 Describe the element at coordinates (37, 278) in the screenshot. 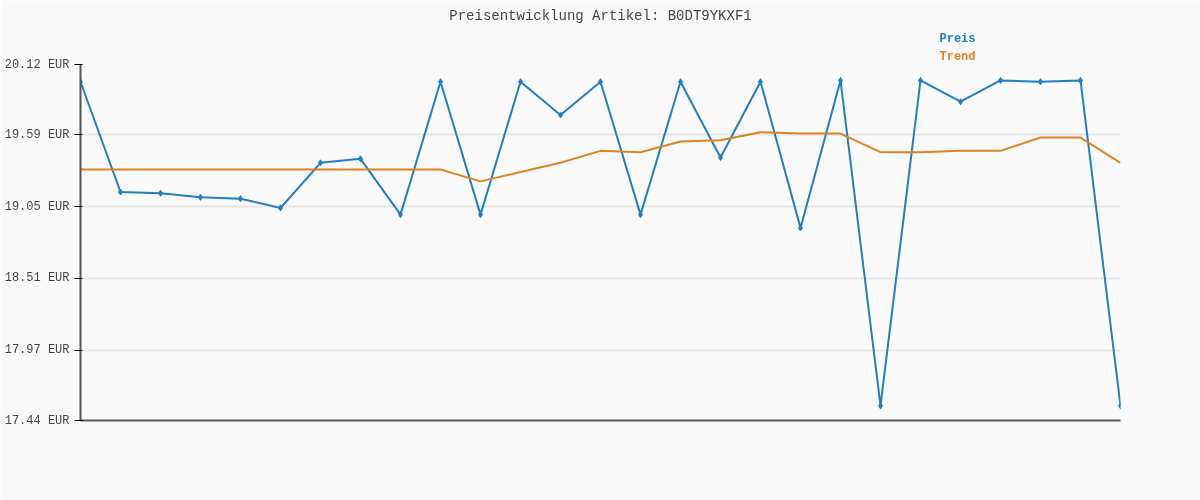

I see `y-tick-label: 18.51 EUR` at that location.